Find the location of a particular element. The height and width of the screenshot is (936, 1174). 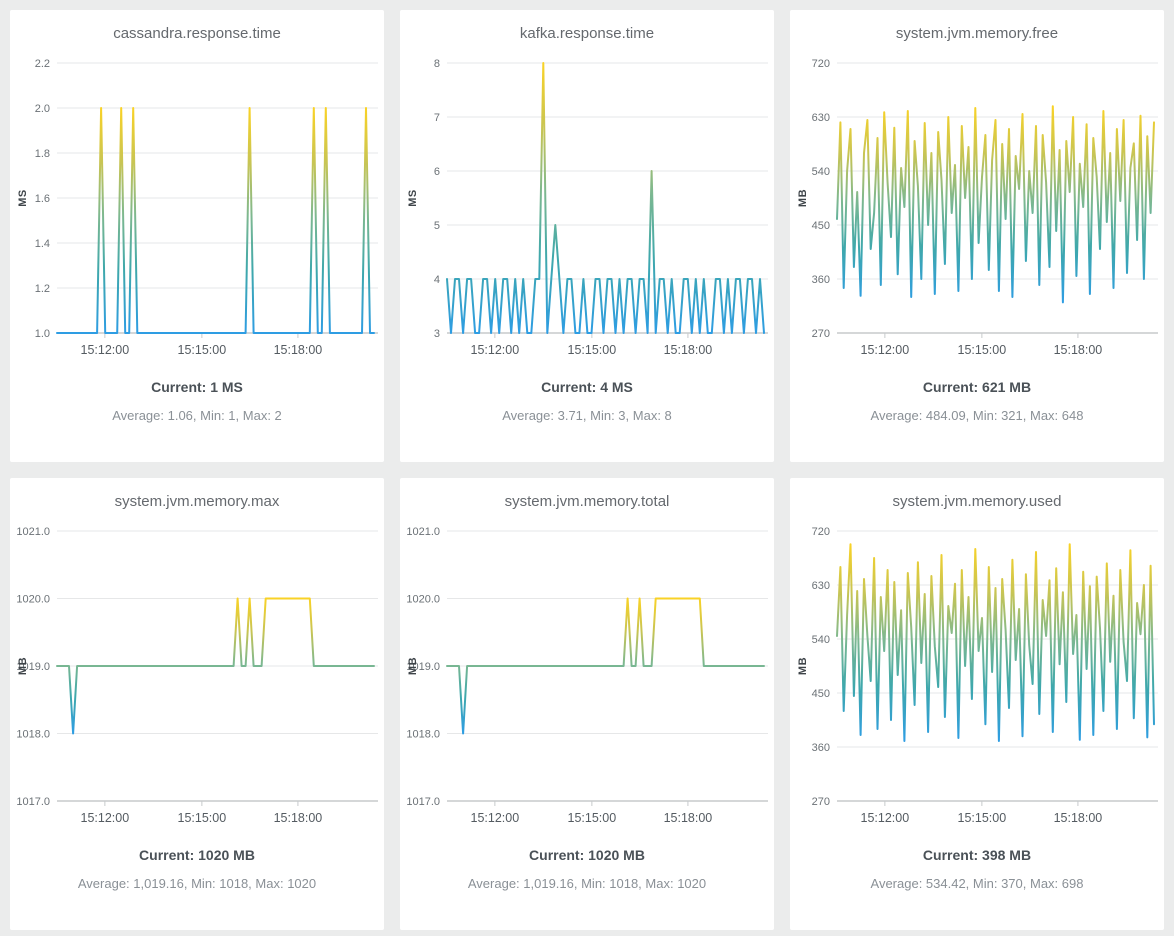

svg-text: 1.2 is located at coordinates (42, 289).